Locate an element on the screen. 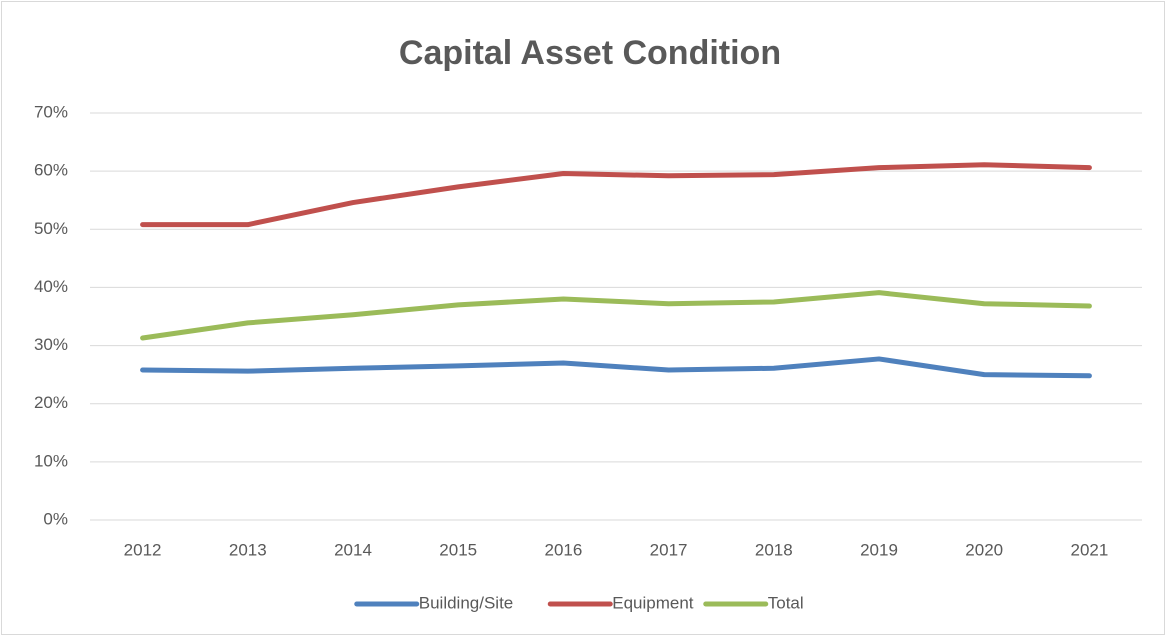 The image size is (1167, 637). chart-title: Capital Asset Condition is located at coordinates (590, 53).